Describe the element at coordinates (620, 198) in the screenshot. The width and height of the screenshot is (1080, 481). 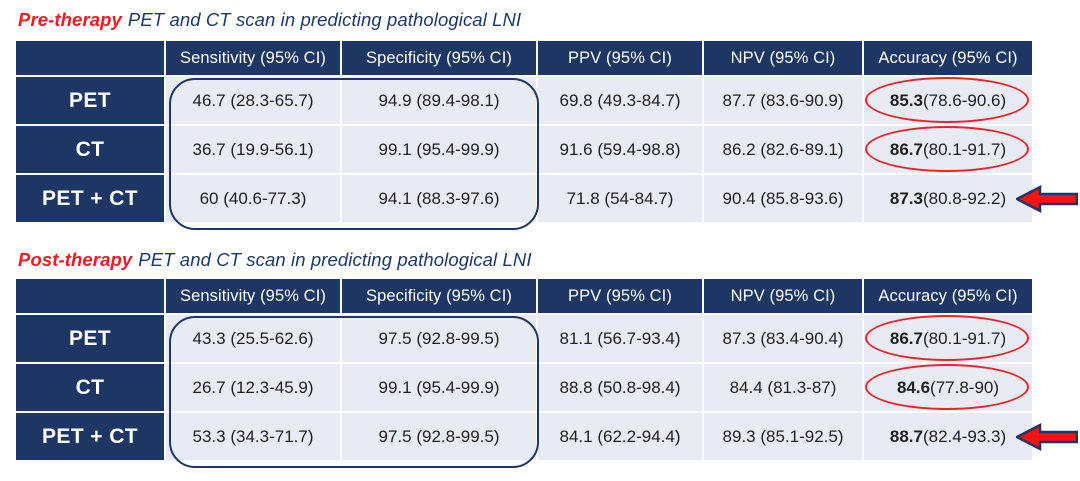
I see `cell-pre-petct-ppv: 71.8 (54-84.7)` at that location.